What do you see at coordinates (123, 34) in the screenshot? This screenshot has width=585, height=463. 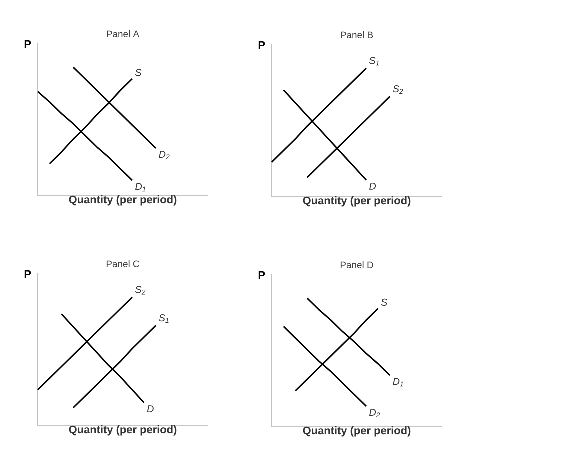 I see `chart-title: Panel A` at bounding box center [123, 34].